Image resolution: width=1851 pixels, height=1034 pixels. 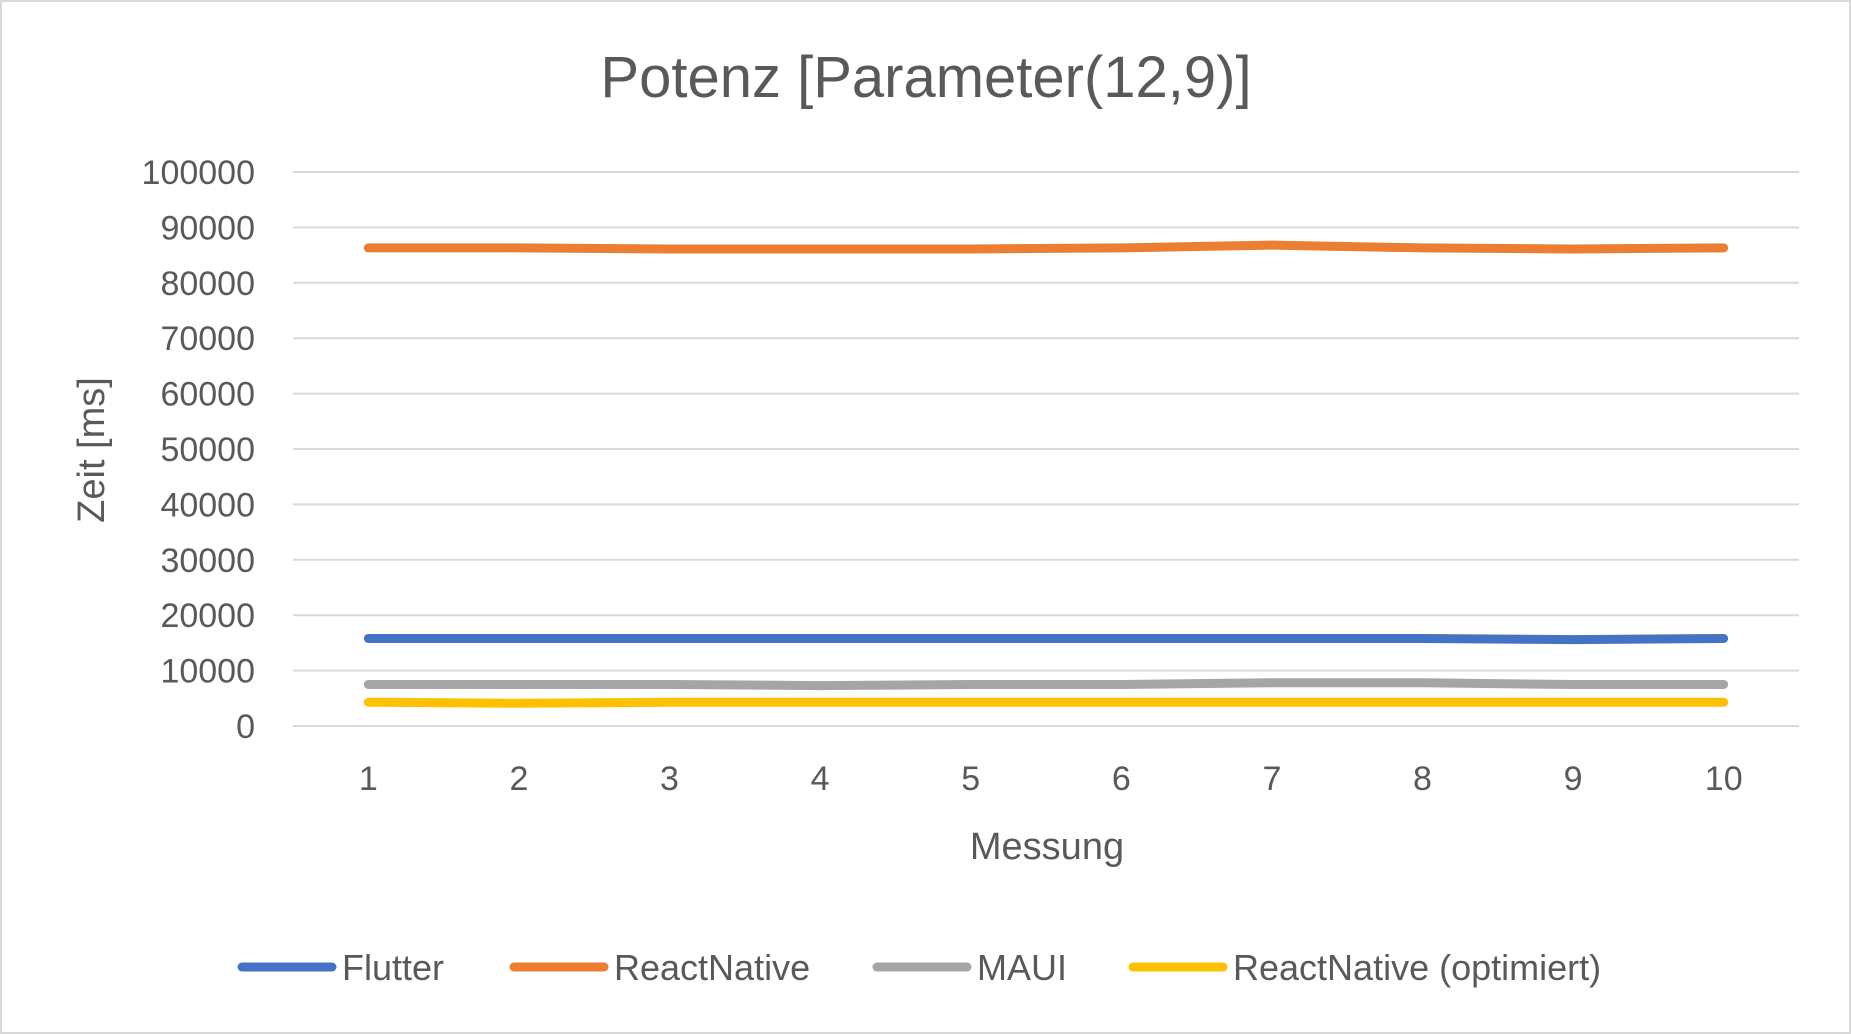 I want to click on x-tick-label: 2, so click(x=518, y=779).